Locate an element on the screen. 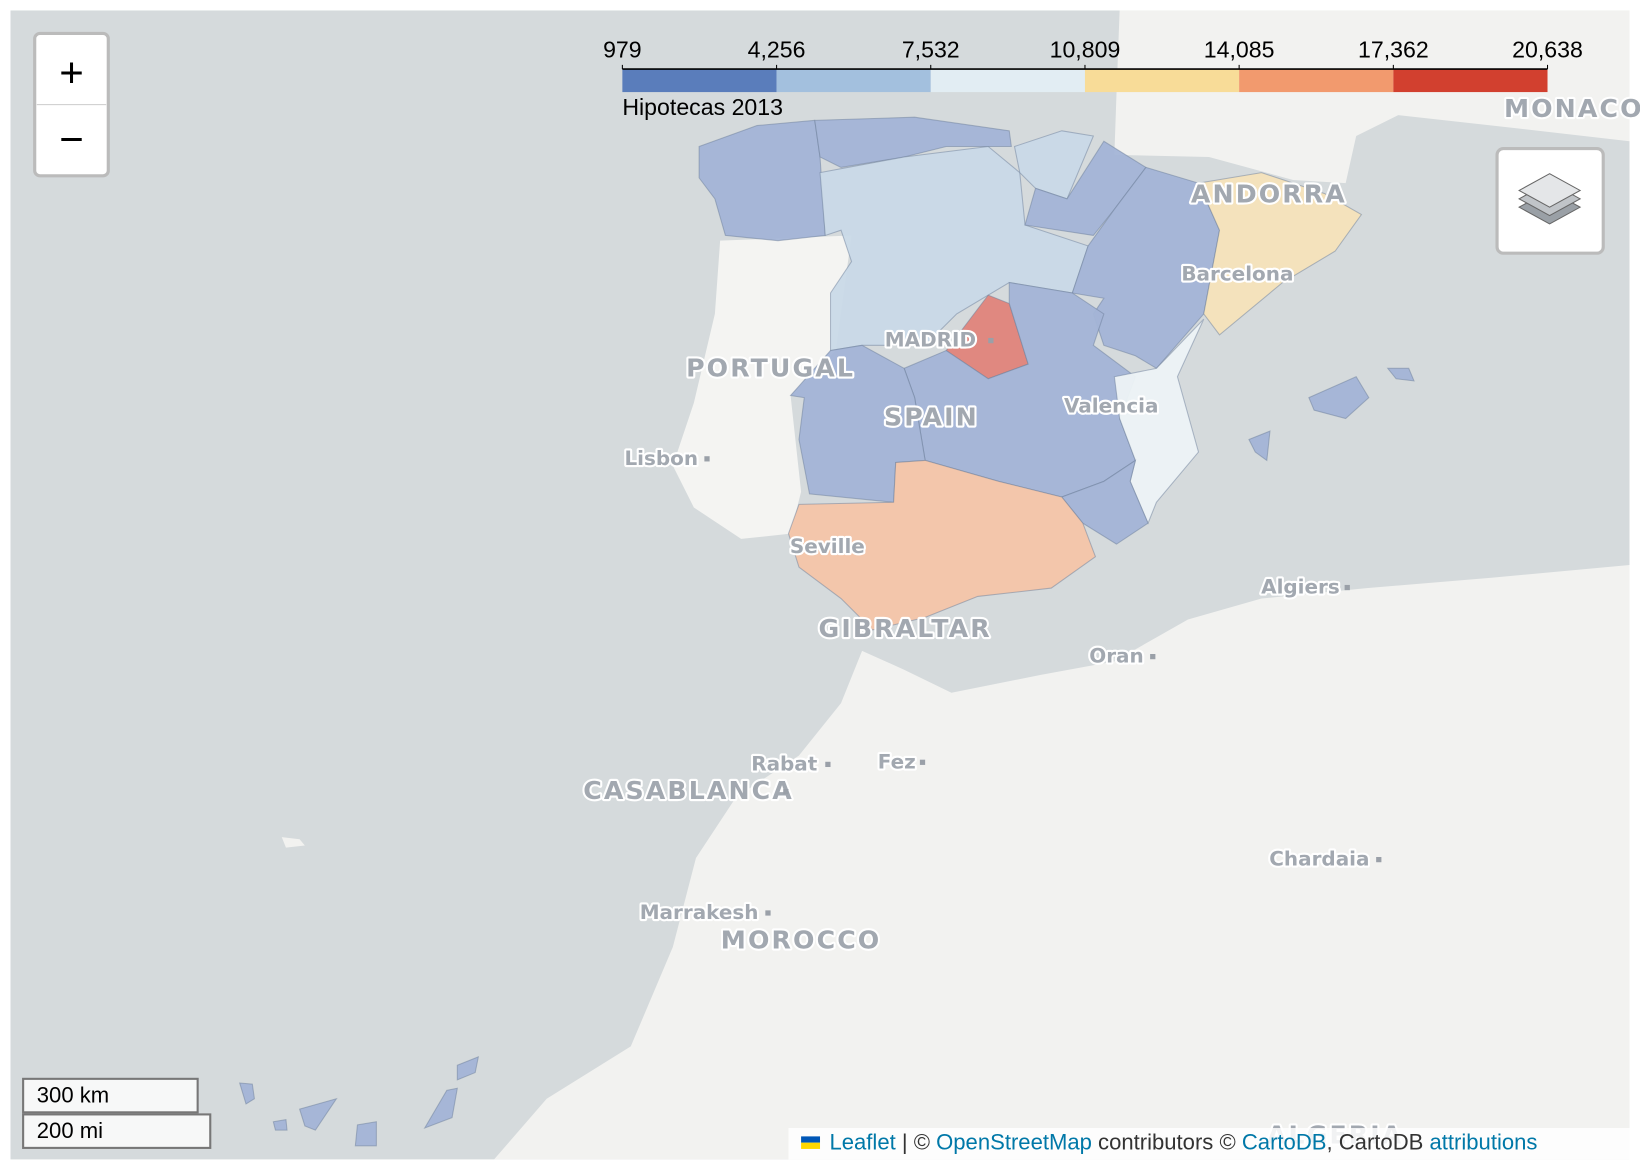 This screenshot has height=1172, width=1640. land-france is located at coordinates (1372, 97).